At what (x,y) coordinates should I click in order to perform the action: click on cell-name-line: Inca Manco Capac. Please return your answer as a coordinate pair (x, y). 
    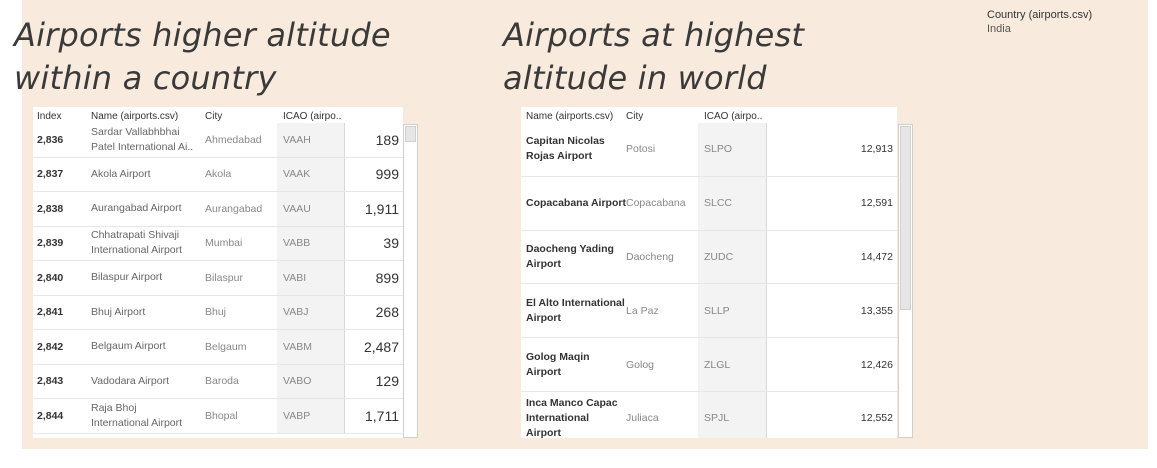
    Looking at the image, I should click on (572, 402).